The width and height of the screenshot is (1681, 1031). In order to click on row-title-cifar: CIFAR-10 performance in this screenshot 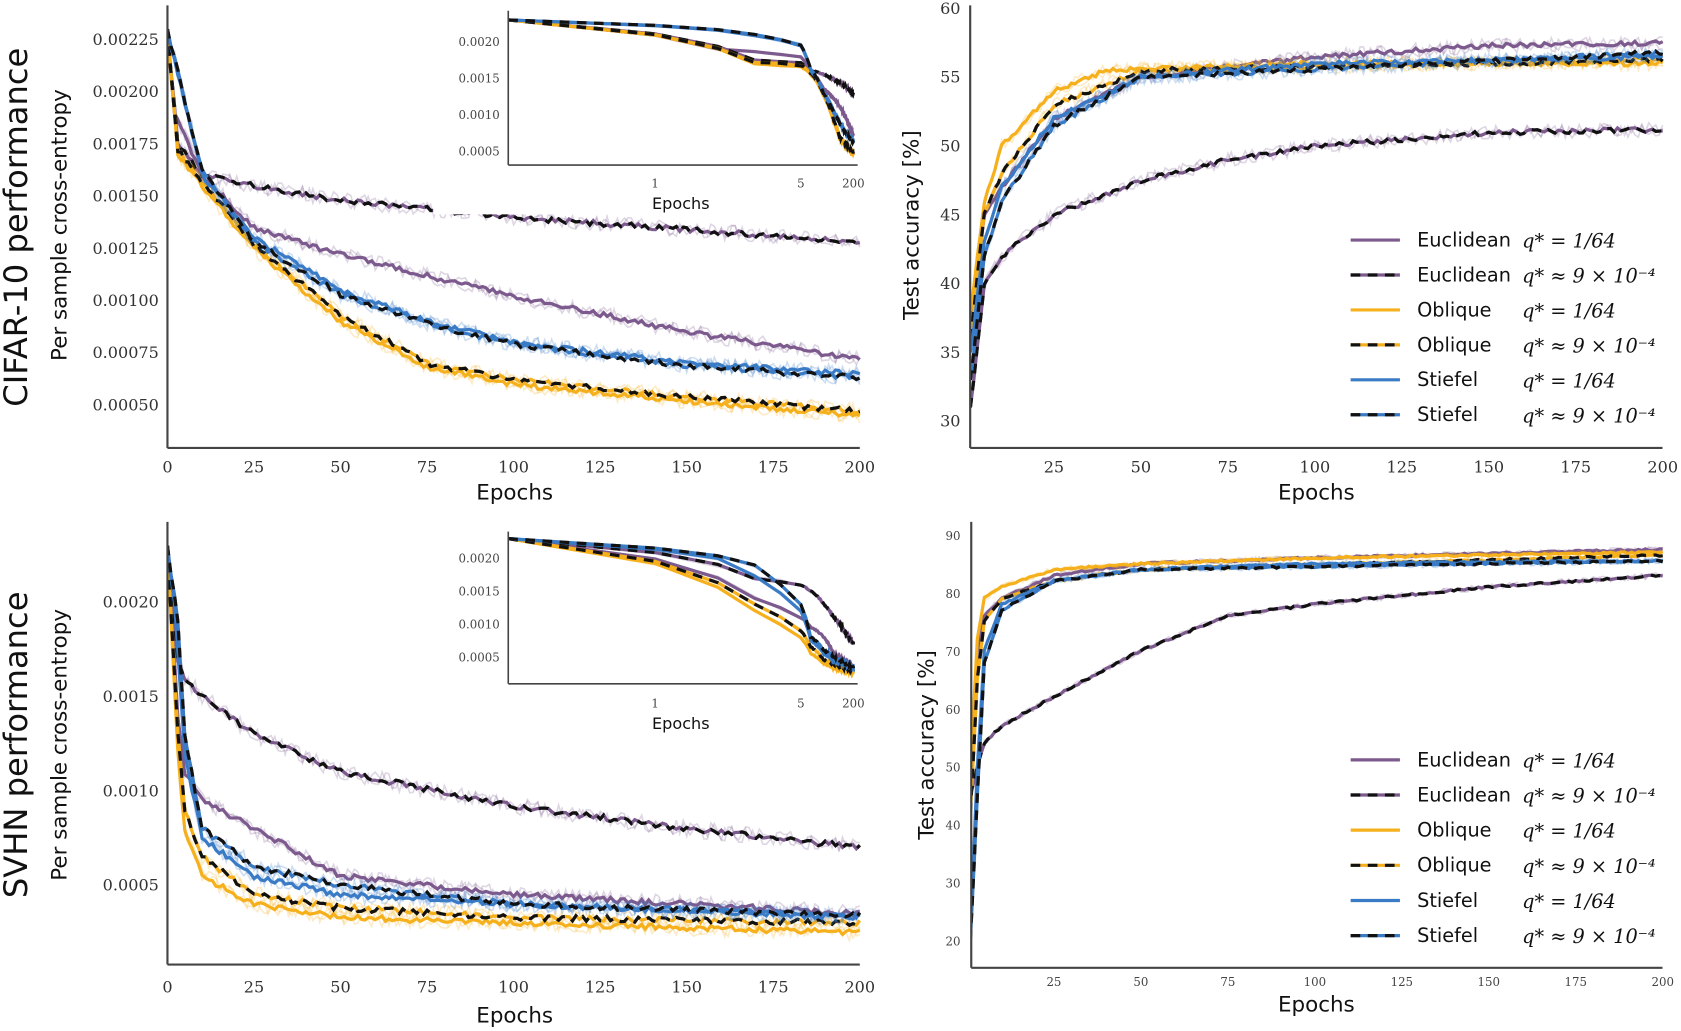, I will do `click(17, 227)`.